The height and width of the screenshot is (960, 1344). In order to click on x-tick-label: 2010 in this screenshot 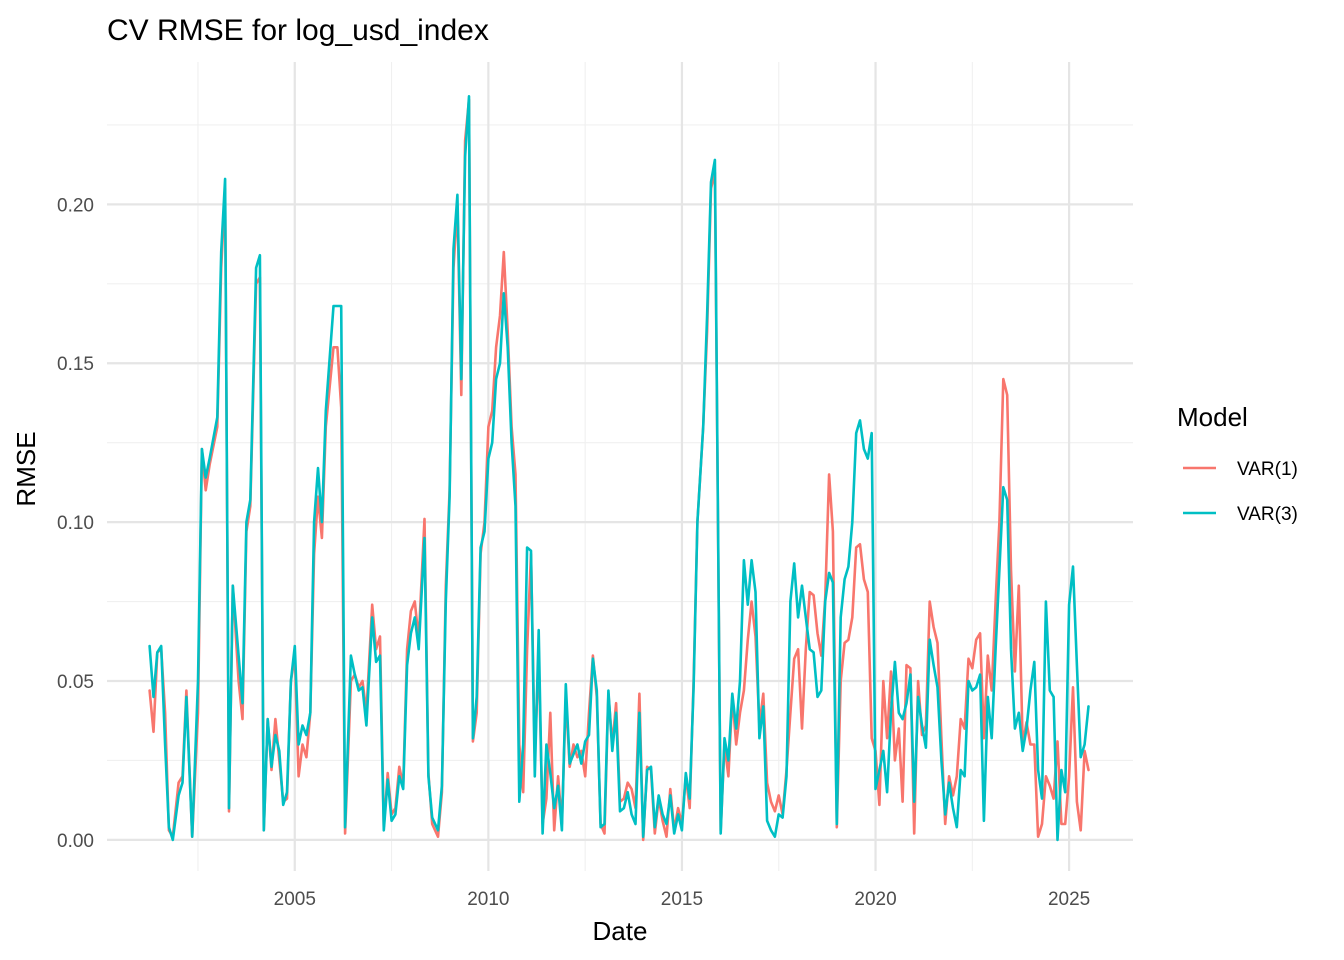, I will do `click(488, 899)`.